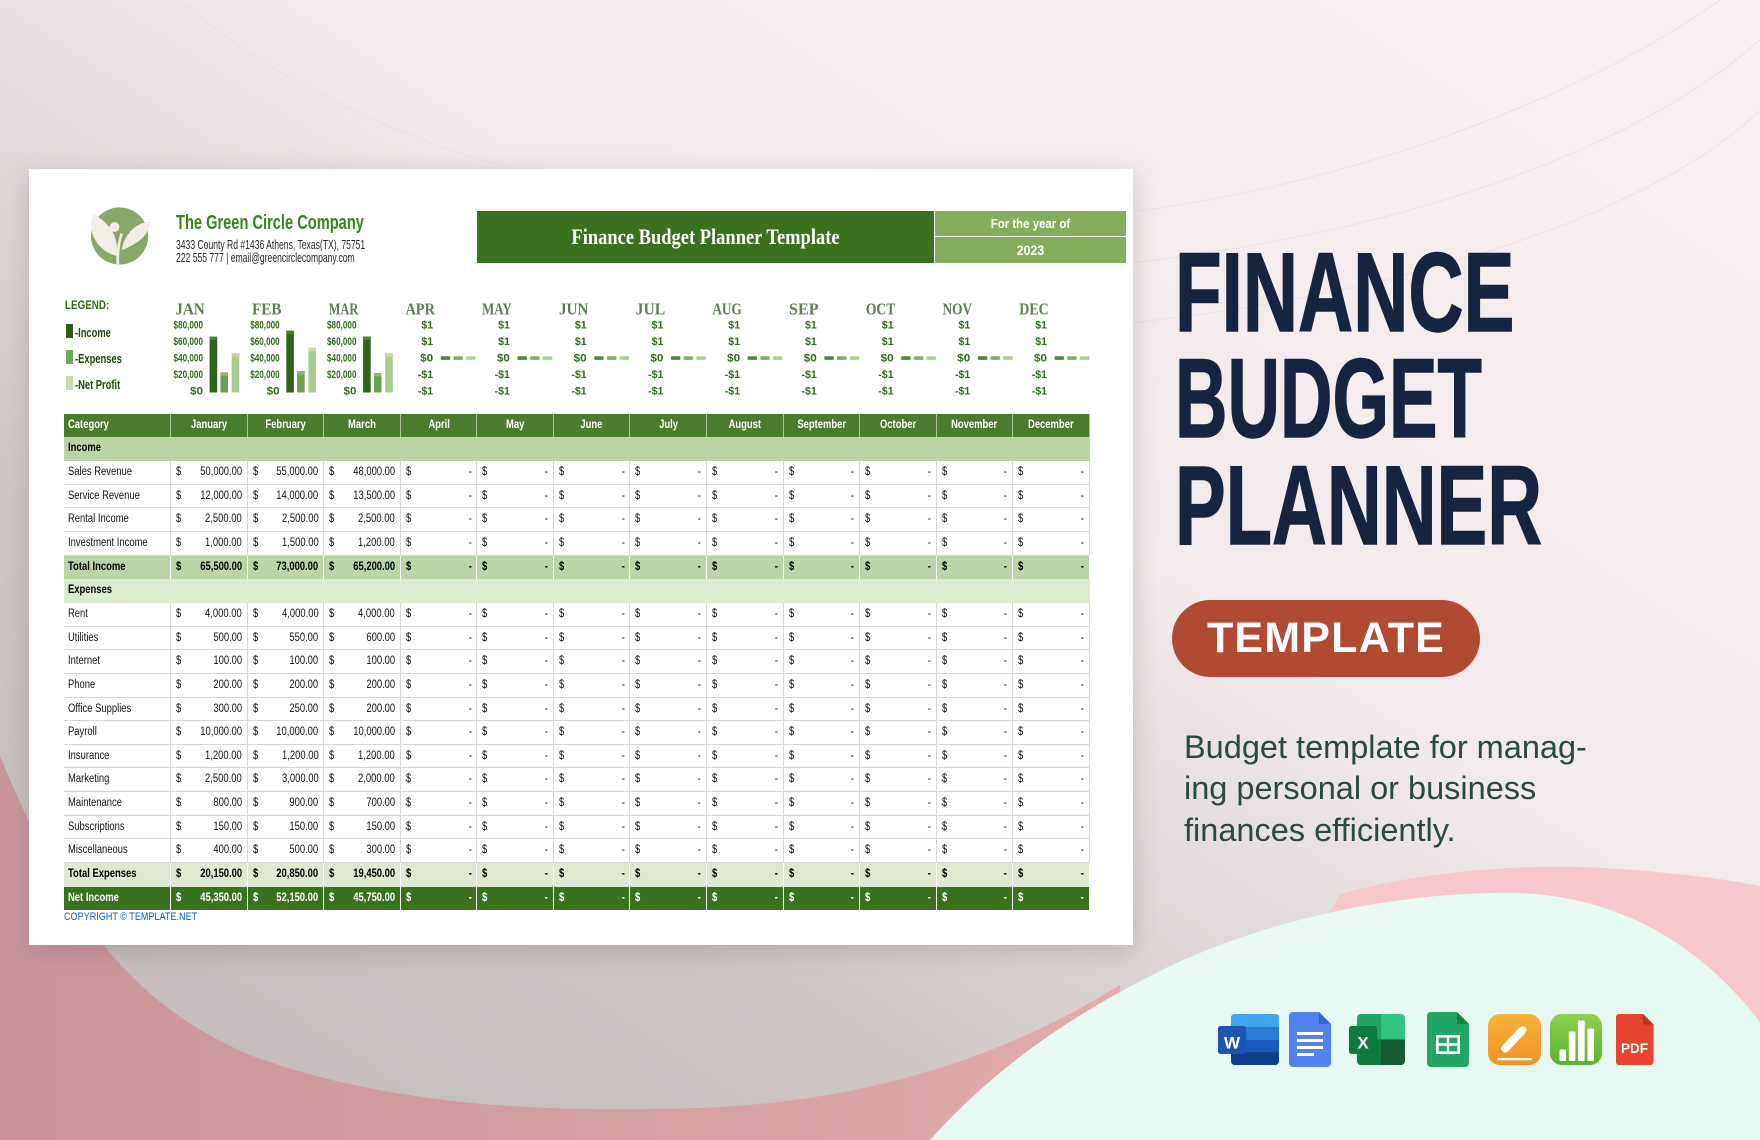  I want to click on svg-text: DEC, so click(1034, 308).